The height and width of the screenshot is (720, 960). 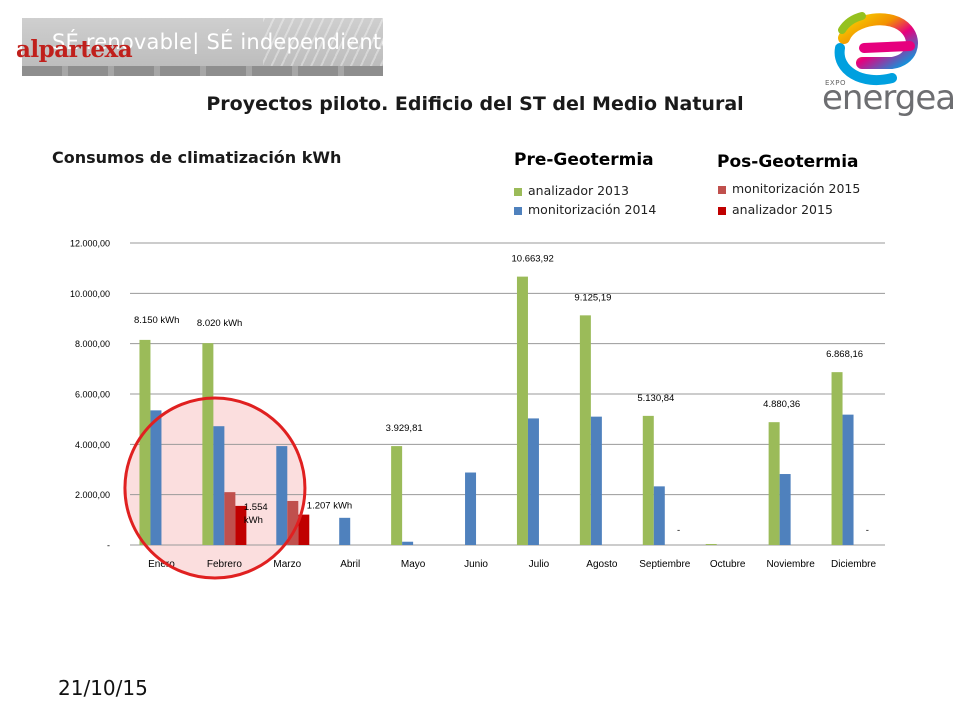 What do you see at coordinates (578, 190) in the screenshot?
I see `legend-item-analizador-2013: analizador 2013` at bounding box center [578, 190].